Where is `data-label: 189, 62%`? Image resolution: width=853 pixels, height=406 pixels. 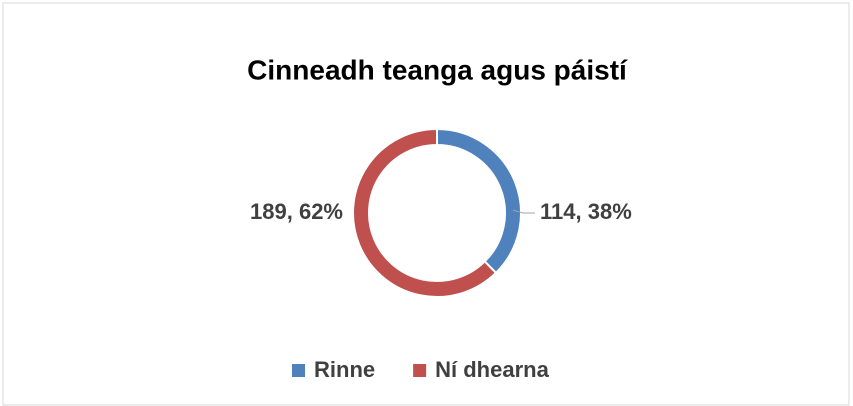
data-label: 189, 62% is located at coordinates (296, 211).